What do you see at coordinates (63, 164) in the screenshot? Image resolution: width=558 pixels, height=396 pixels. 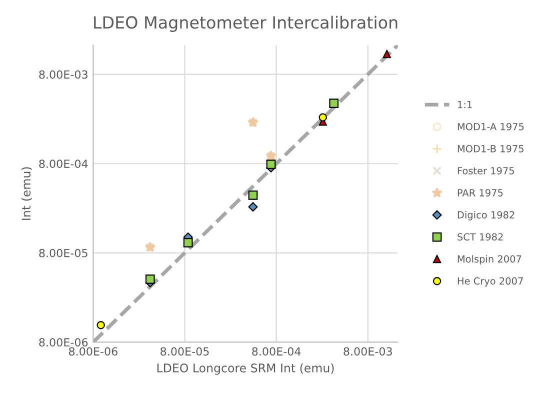 I see `y-tick-label: 8.00E-04` at bounding box center [63, 164].